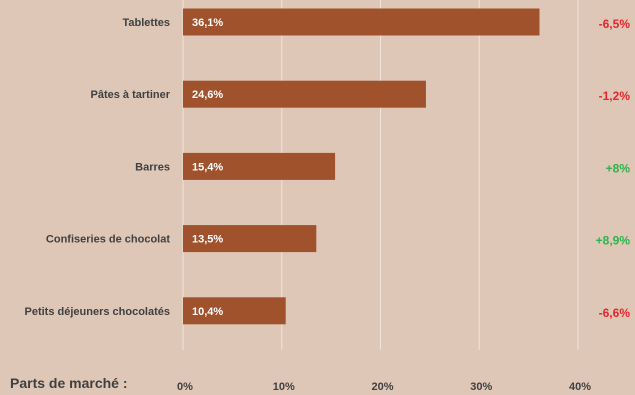  I want to click on x-tick-labels: 0% 10% 20% 30% 40%, so click(384, 387).